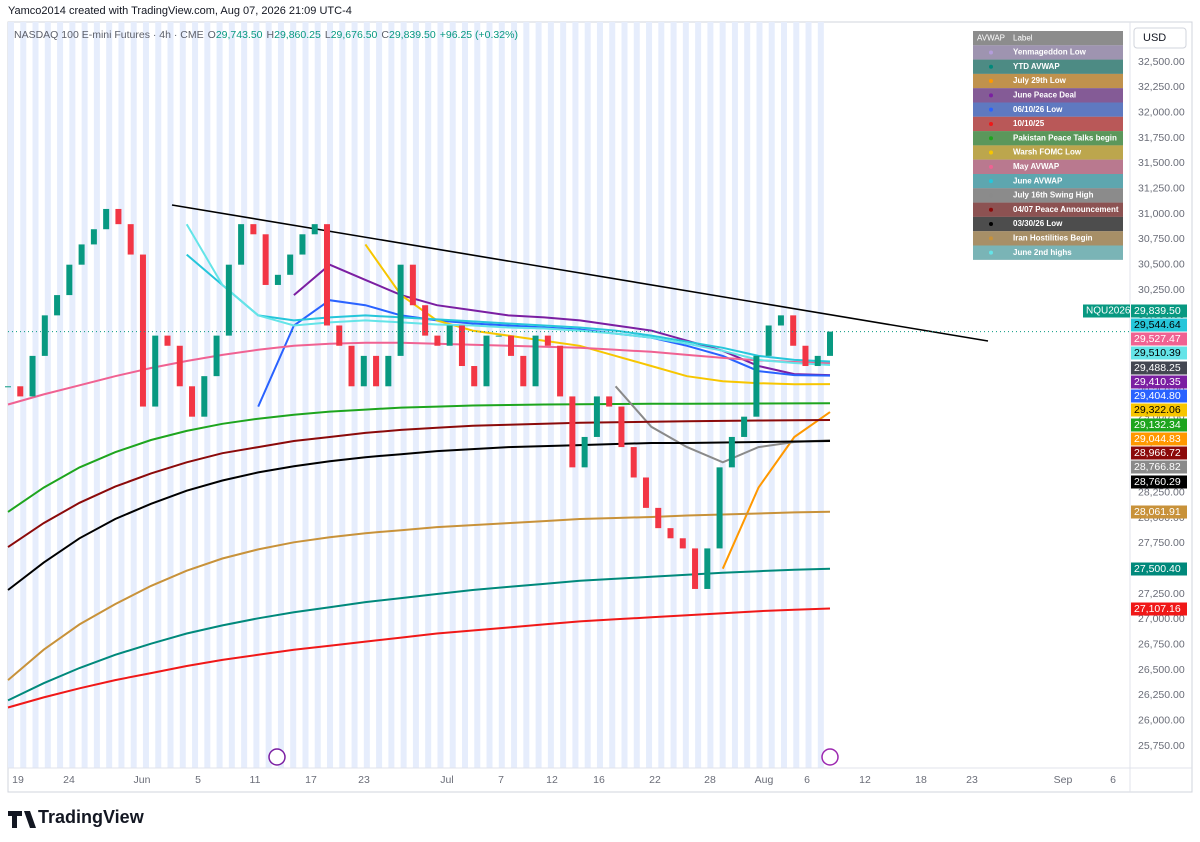 This screenshot has width=1200, height=842. I want to click on symbol-tag, so click(1106, 311).